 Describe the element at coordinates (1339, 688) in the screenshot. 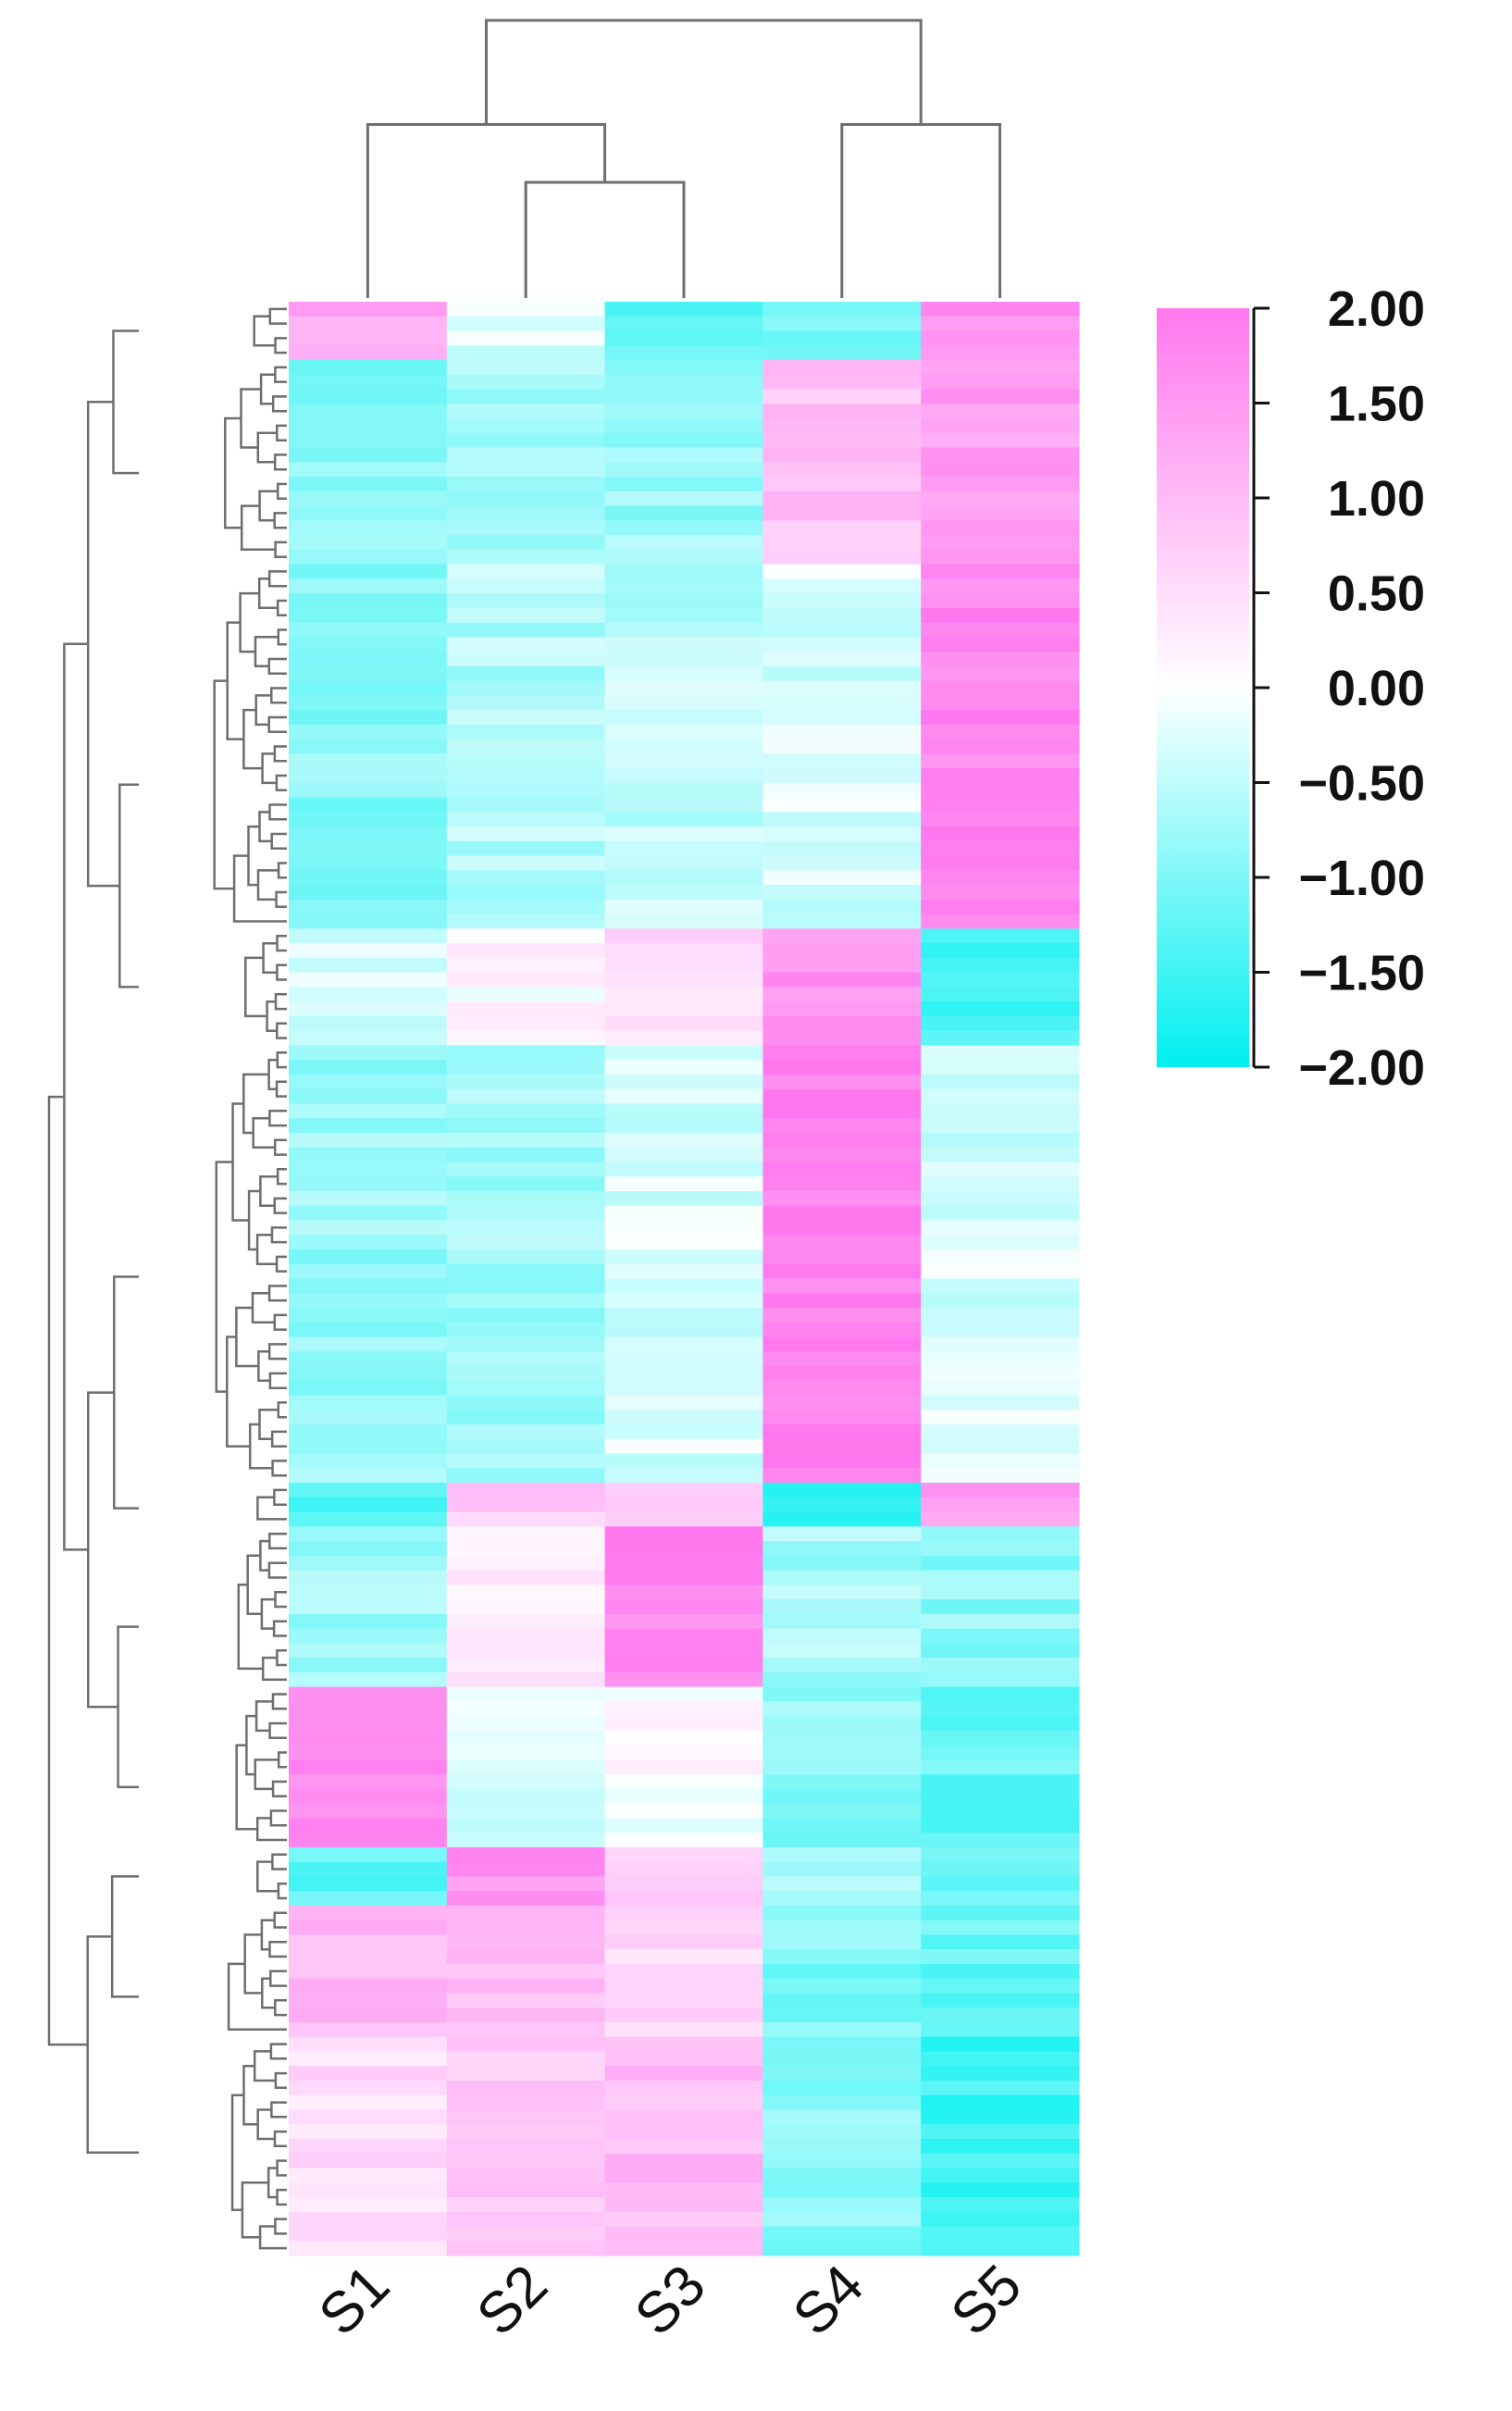

I see `colorbar-ticks: 2.00 1.50 1.00 0.50 0.00 −0.50 −1.00 −1.50 −2.00` at that location.